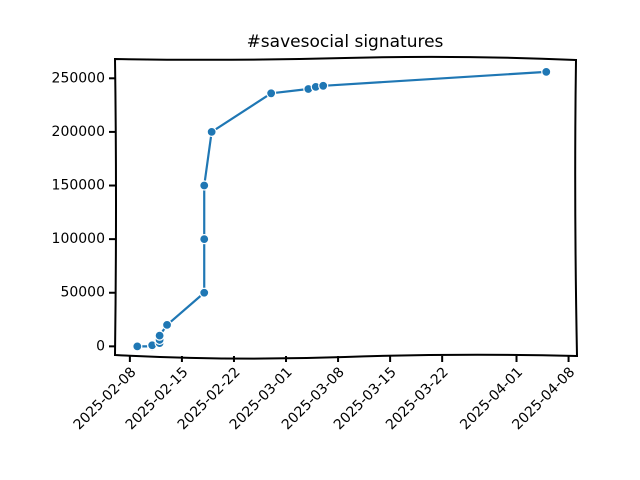  What do you see at coordinates (78, 78) in the screenshot?
I see `y-tick-label: 250000` at bounding box center [78, 78].